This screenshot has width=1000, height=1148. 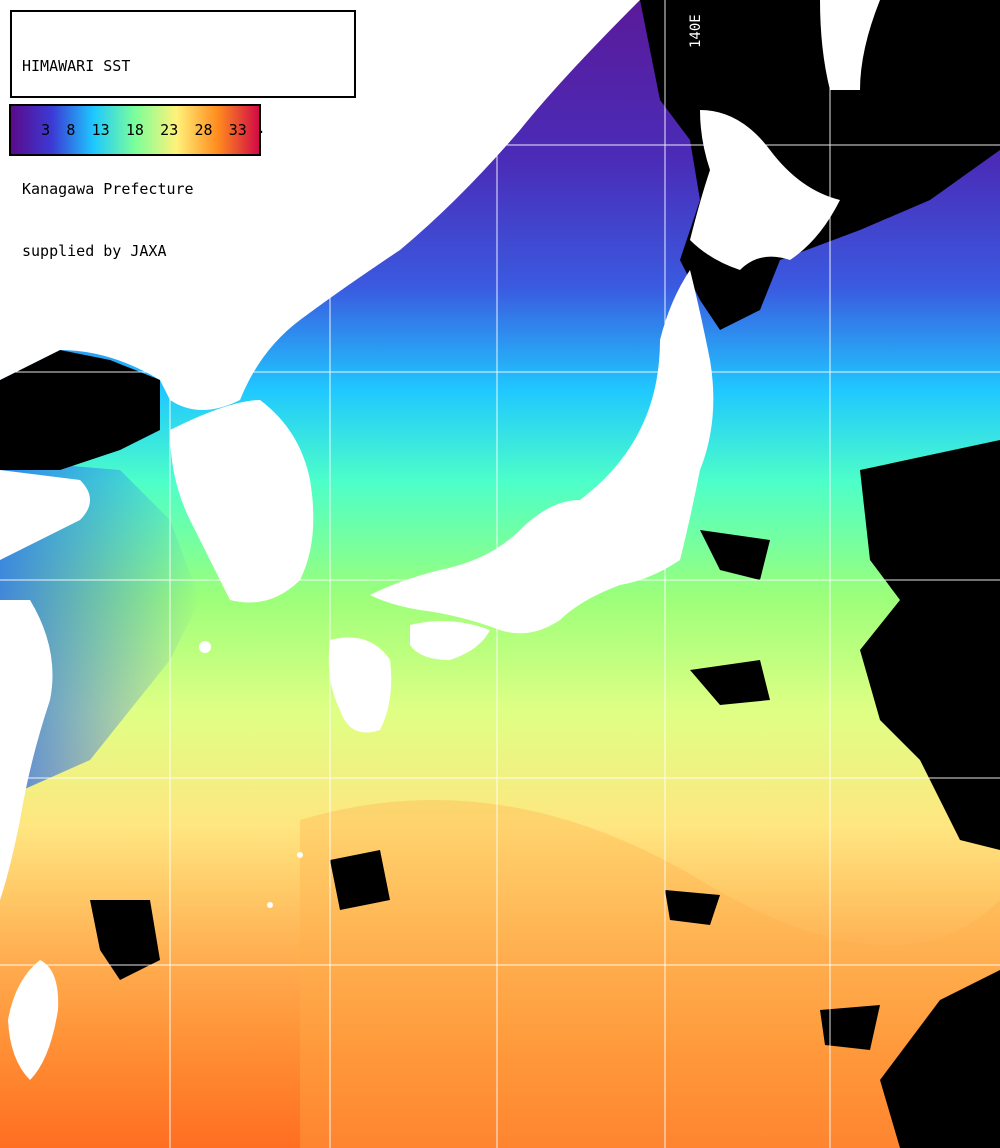 I want to click on temperature-legend: 3 8 13 18 23 28 33, so click(x=135, y=130).